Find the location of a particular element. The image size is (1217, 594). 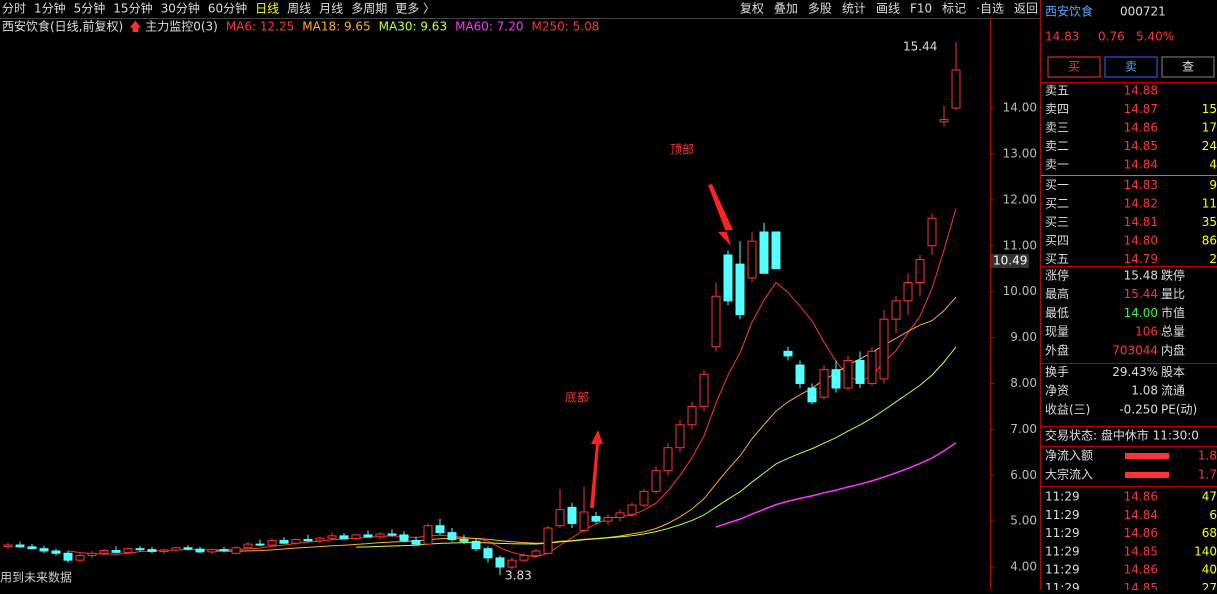

trade-volume: 140 is located at coordinates (1205, 551).